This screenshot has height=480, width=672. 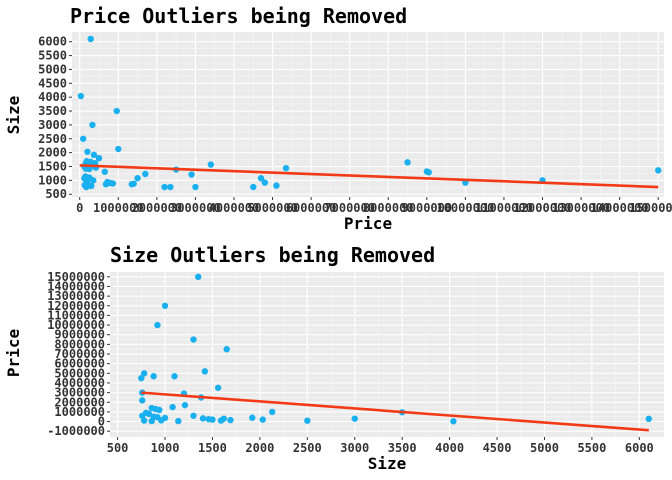 What do you see at coordinates (118, 448) in the screenshot?
I see `x-tick-label: 500` at bounding box center [118, 448].